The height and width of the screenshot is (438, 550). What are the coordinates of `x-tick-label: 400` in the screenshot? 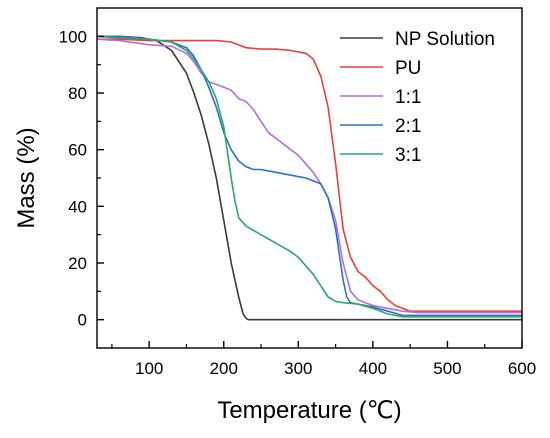 It's located at (373, 368).